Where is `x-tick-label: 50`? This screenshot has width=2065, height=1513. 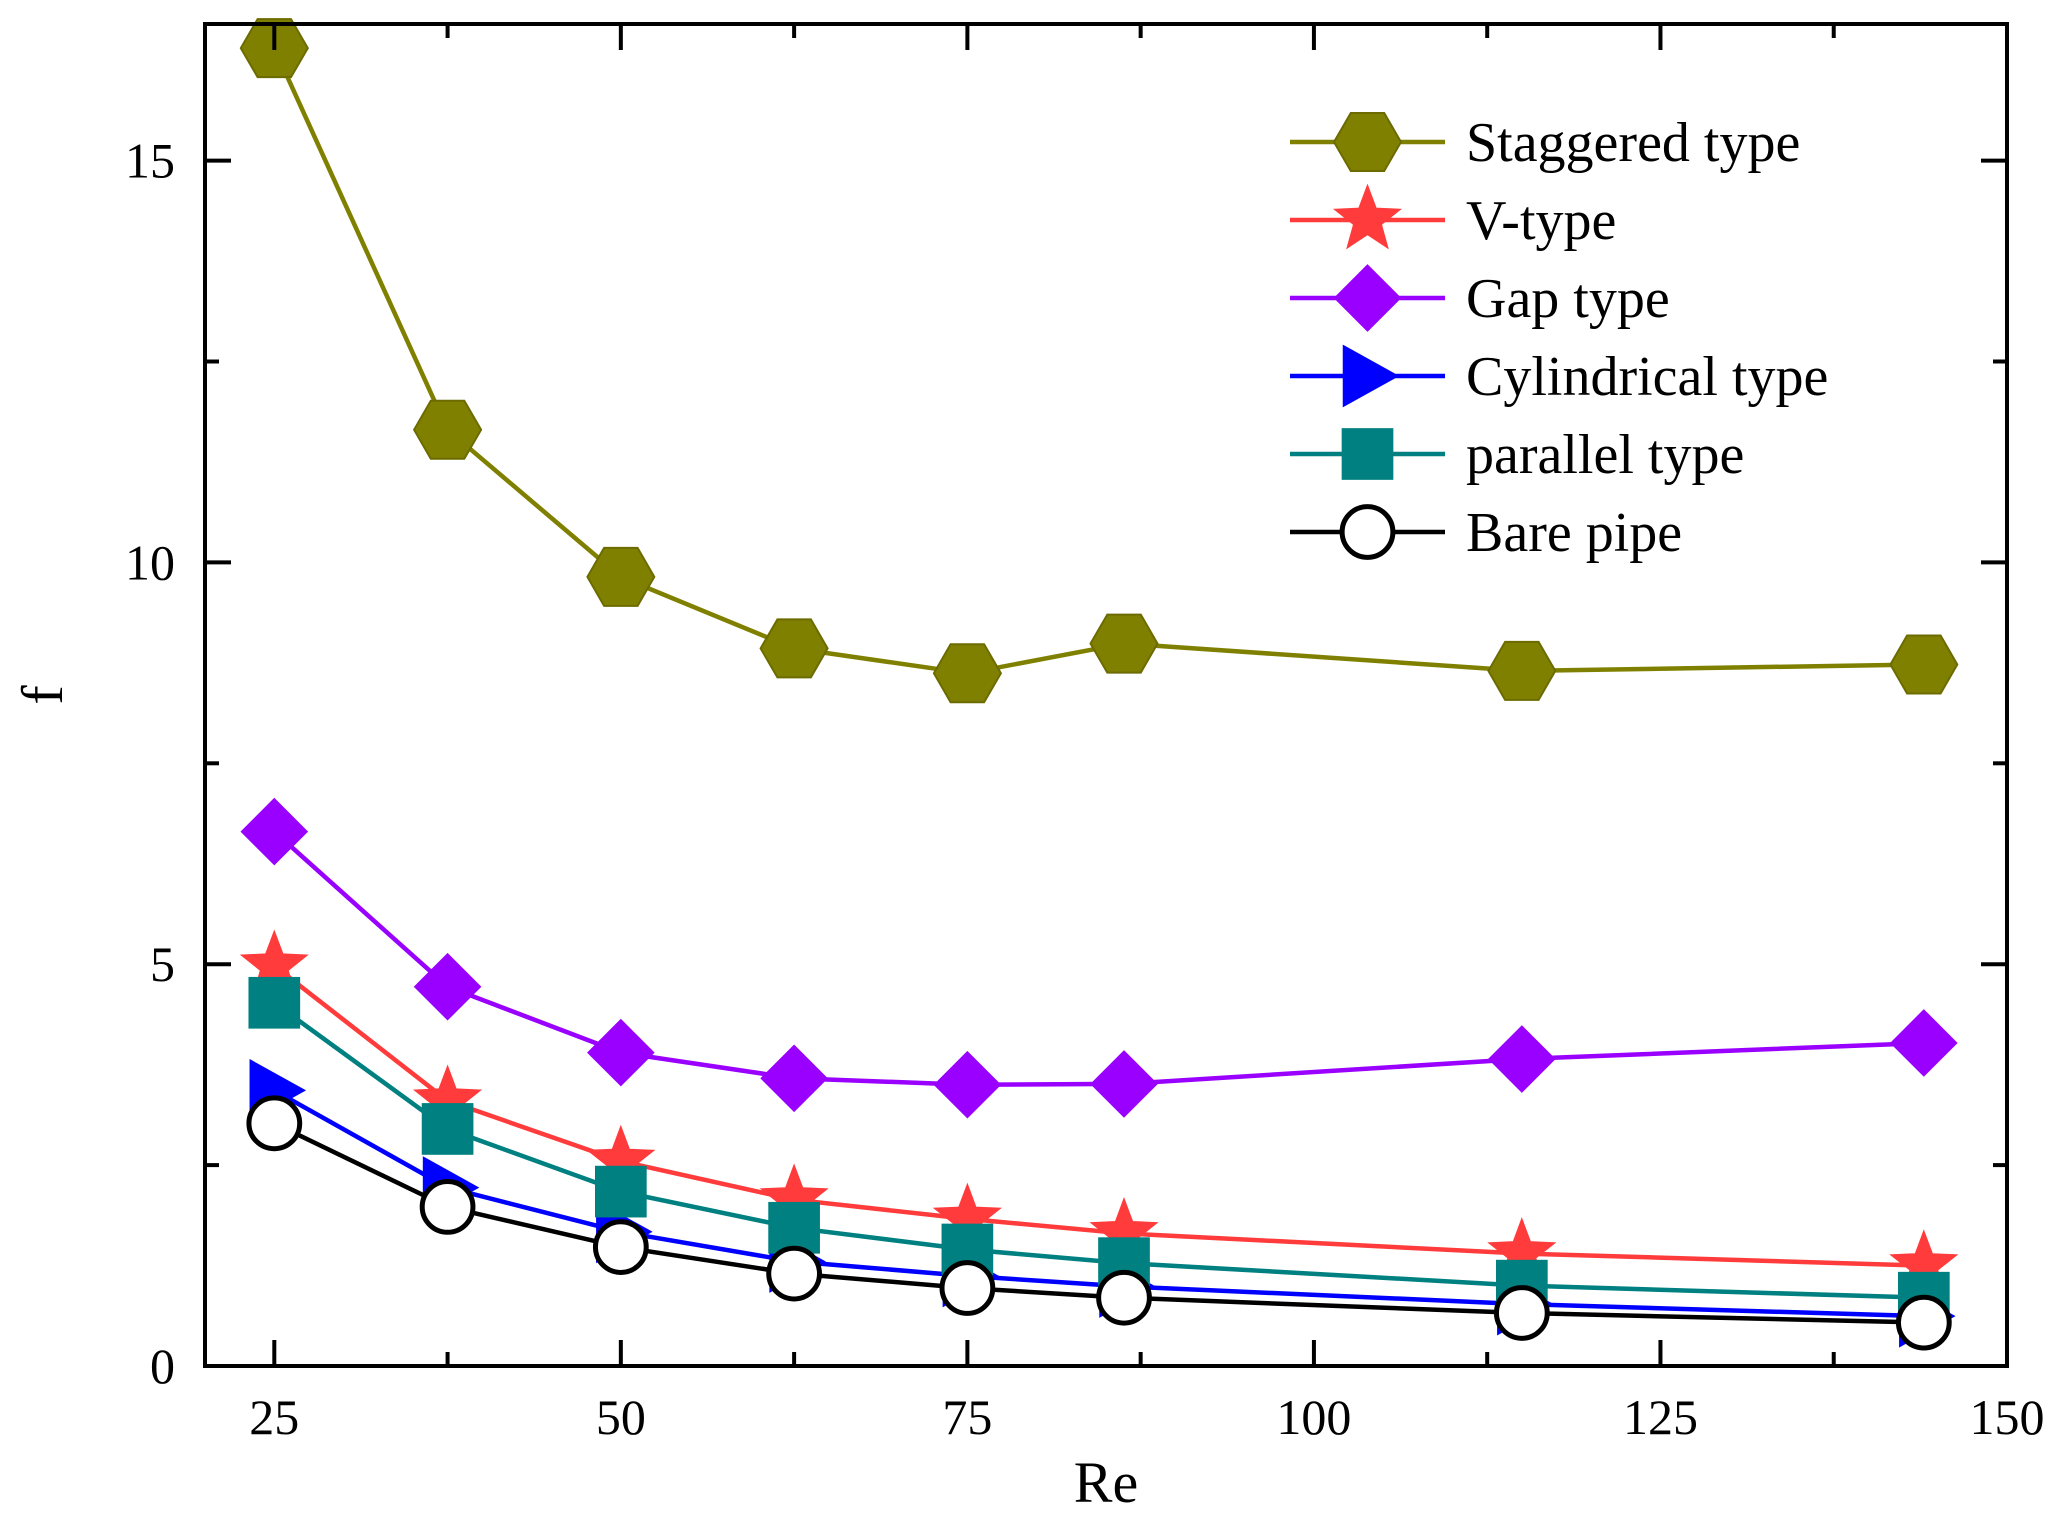 x-tick-label: 50 is located at coordinates (621, 1417).